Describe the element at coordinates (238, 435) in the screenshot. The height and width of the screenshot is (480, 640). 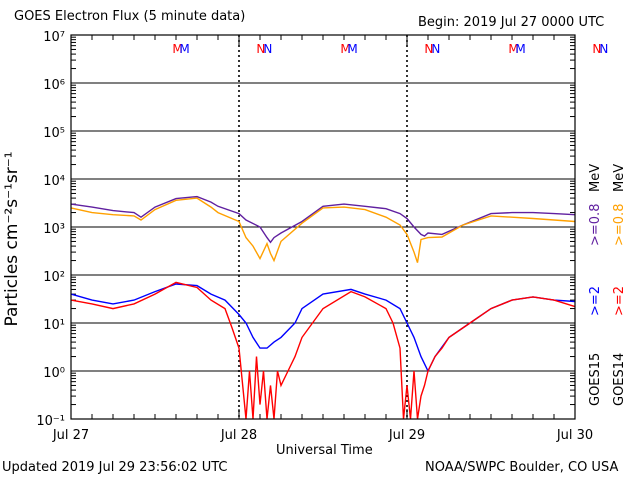
I see `x-tick-label: Jul 28` at that location.